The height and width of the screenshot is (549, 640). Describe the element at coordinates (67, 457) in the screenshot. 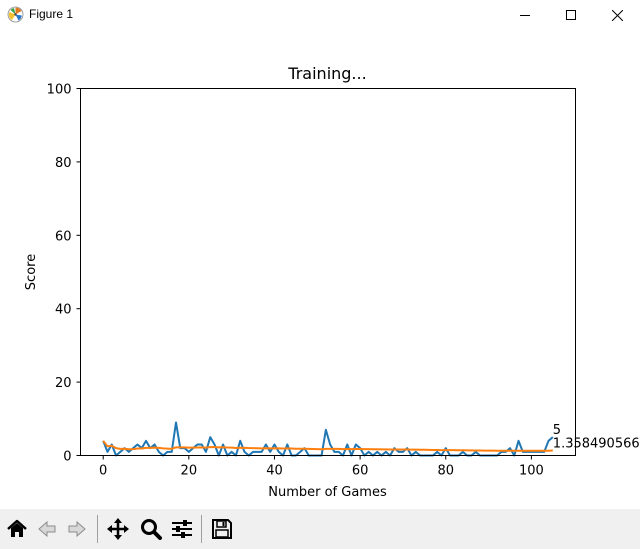

I see `y-tick-label: 0` at that location.